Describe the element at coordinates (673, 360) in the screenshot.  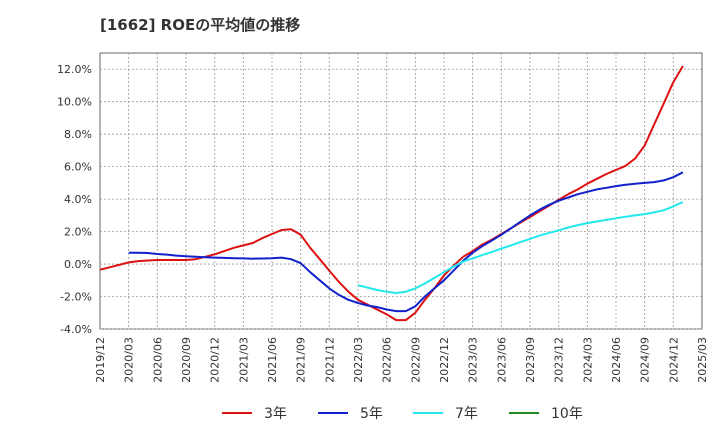
I see `x-tick-label: 2024/12` at that location.